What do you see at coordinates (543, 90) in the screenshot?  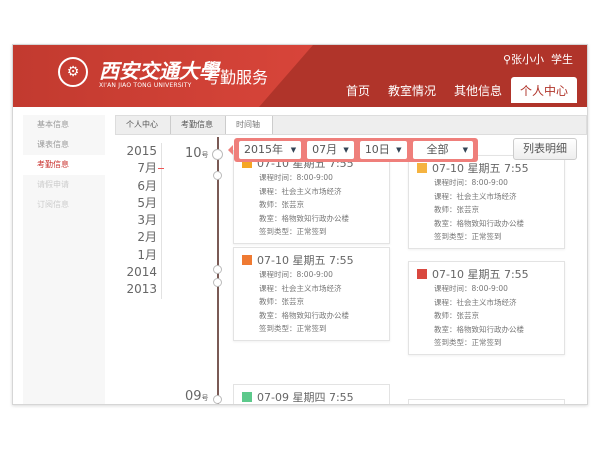 I see `nav-personal: 个人中心` at bounding box center [543, 90].